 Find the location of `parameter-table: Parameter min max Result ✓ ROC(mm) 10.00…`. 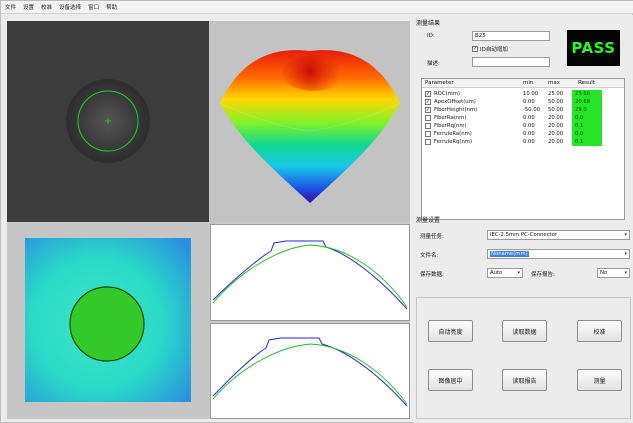

parameter-table: Parameter min max Result ✓ ROC(mm) 10.00… is located at coordinates (523, 149).